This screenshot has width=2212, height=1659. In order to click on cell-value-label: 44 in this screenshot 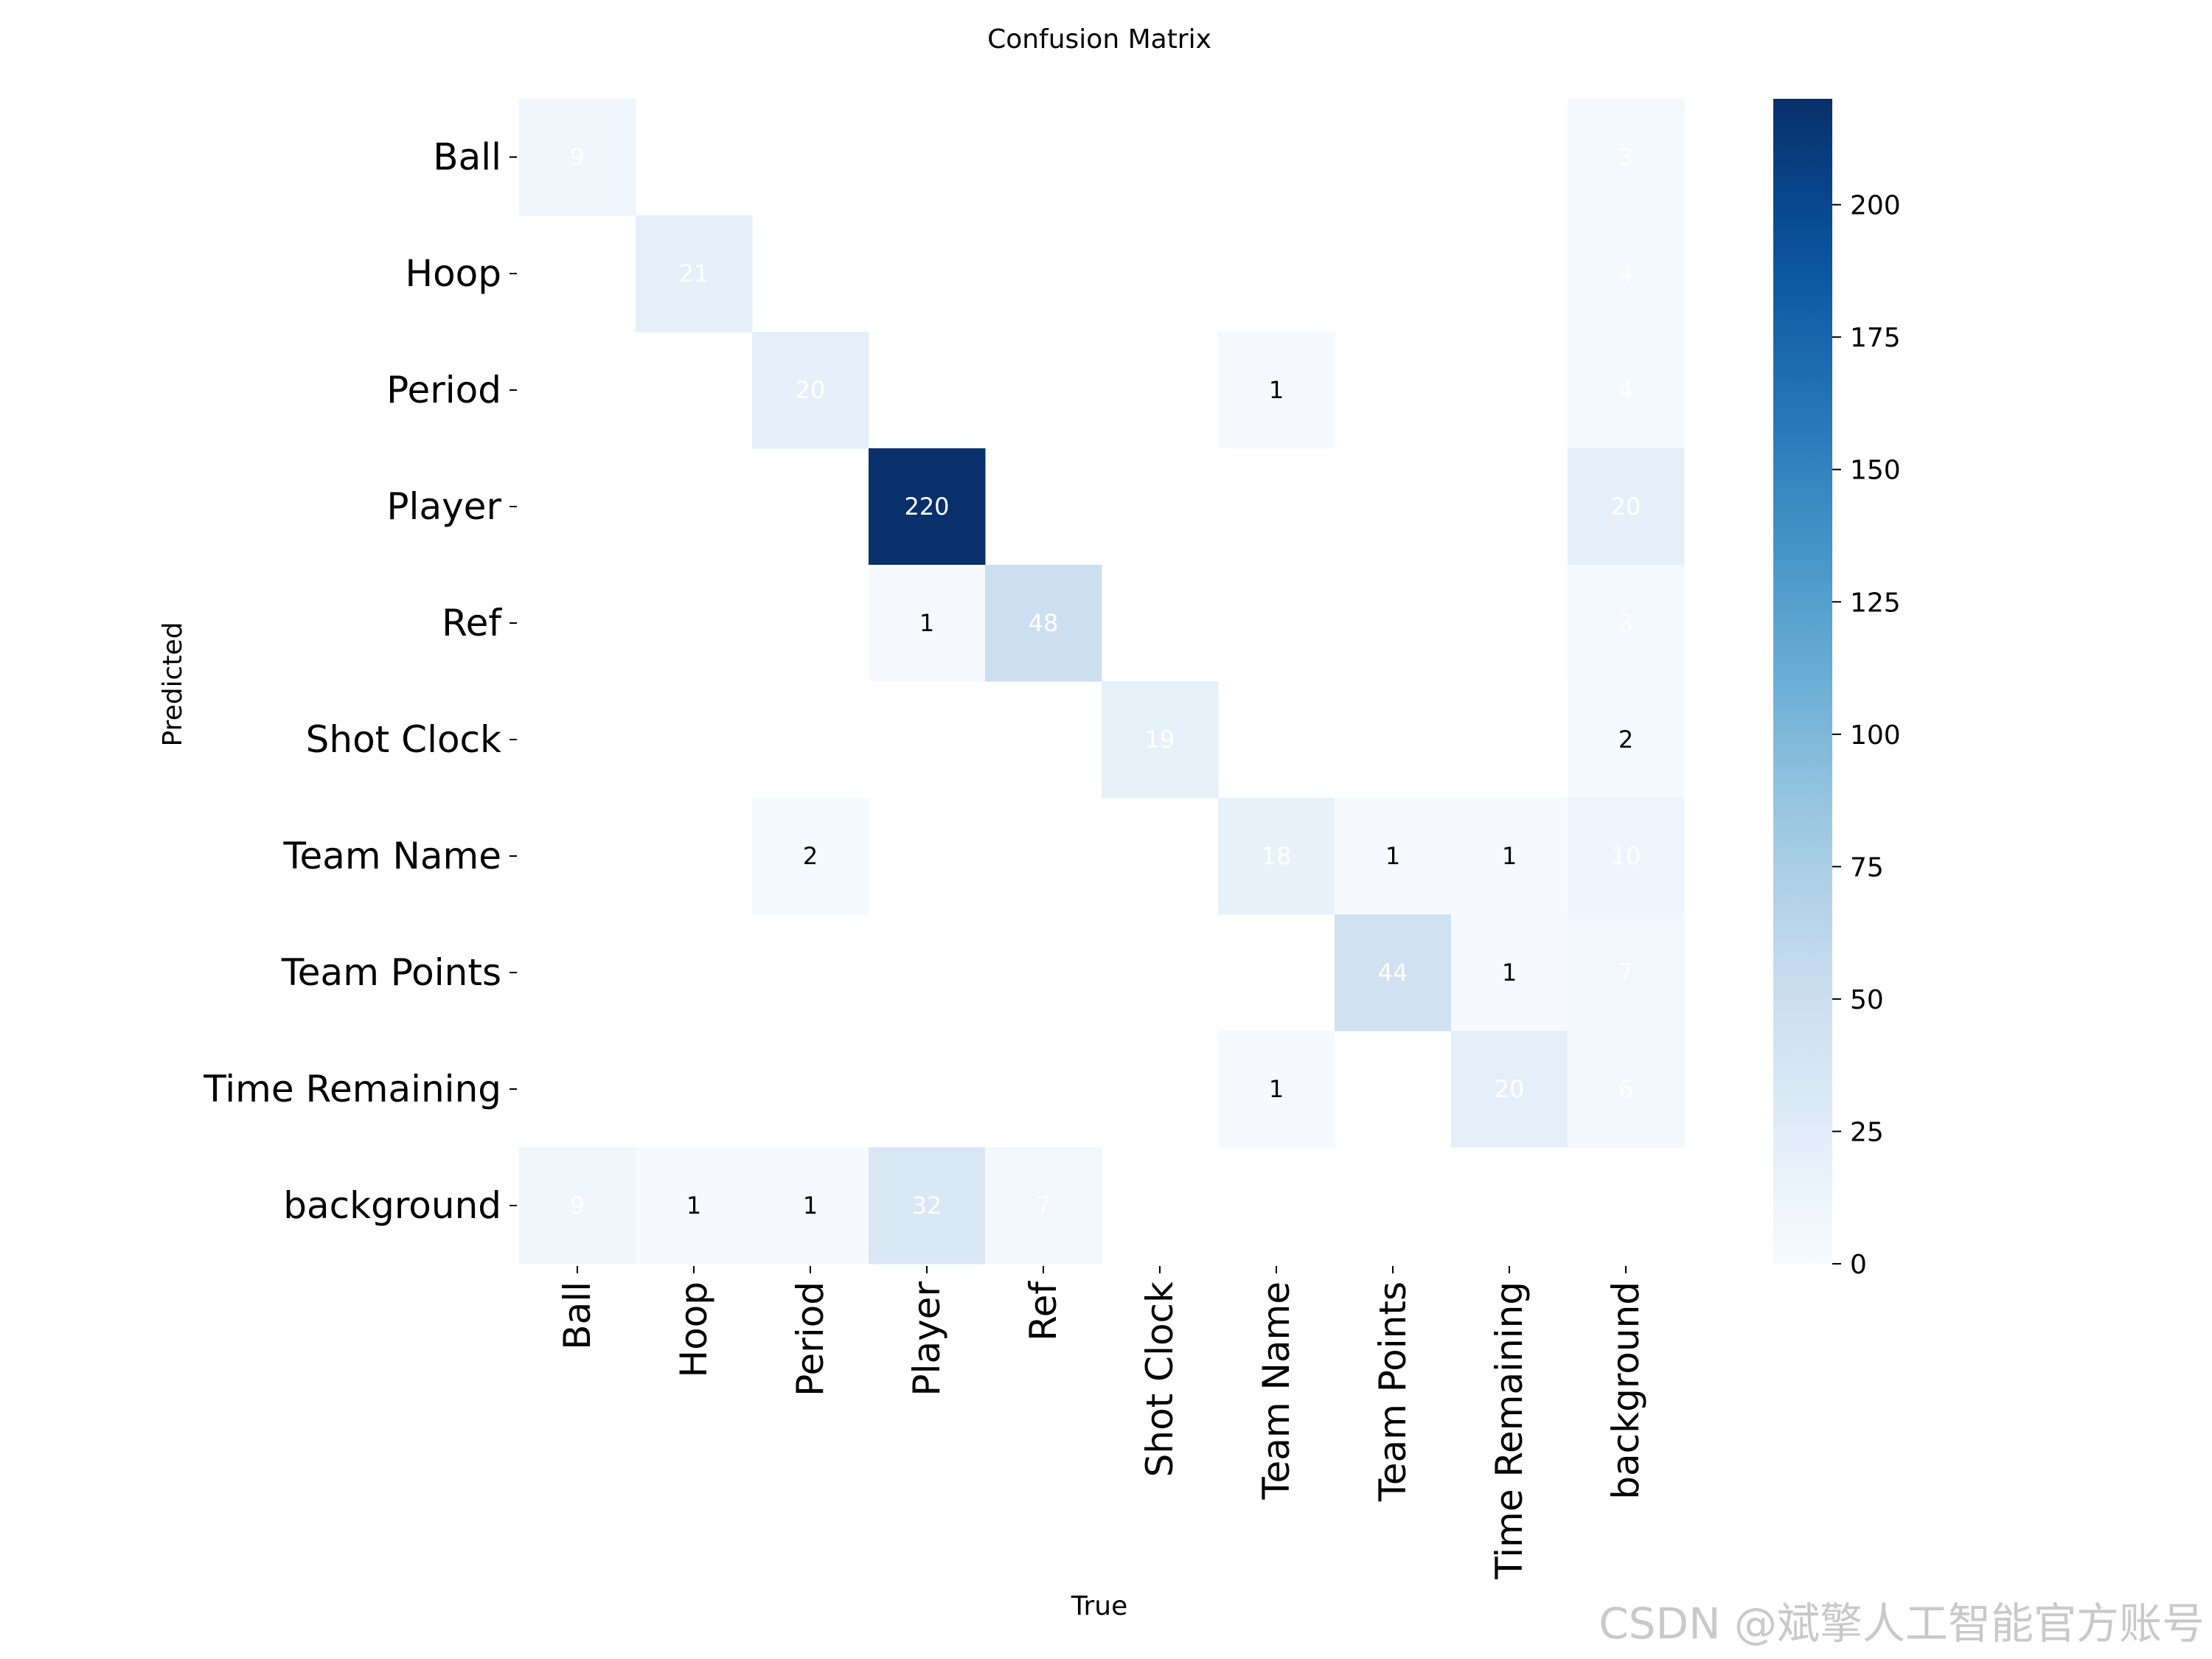, I will do `click(1393, 973)`.